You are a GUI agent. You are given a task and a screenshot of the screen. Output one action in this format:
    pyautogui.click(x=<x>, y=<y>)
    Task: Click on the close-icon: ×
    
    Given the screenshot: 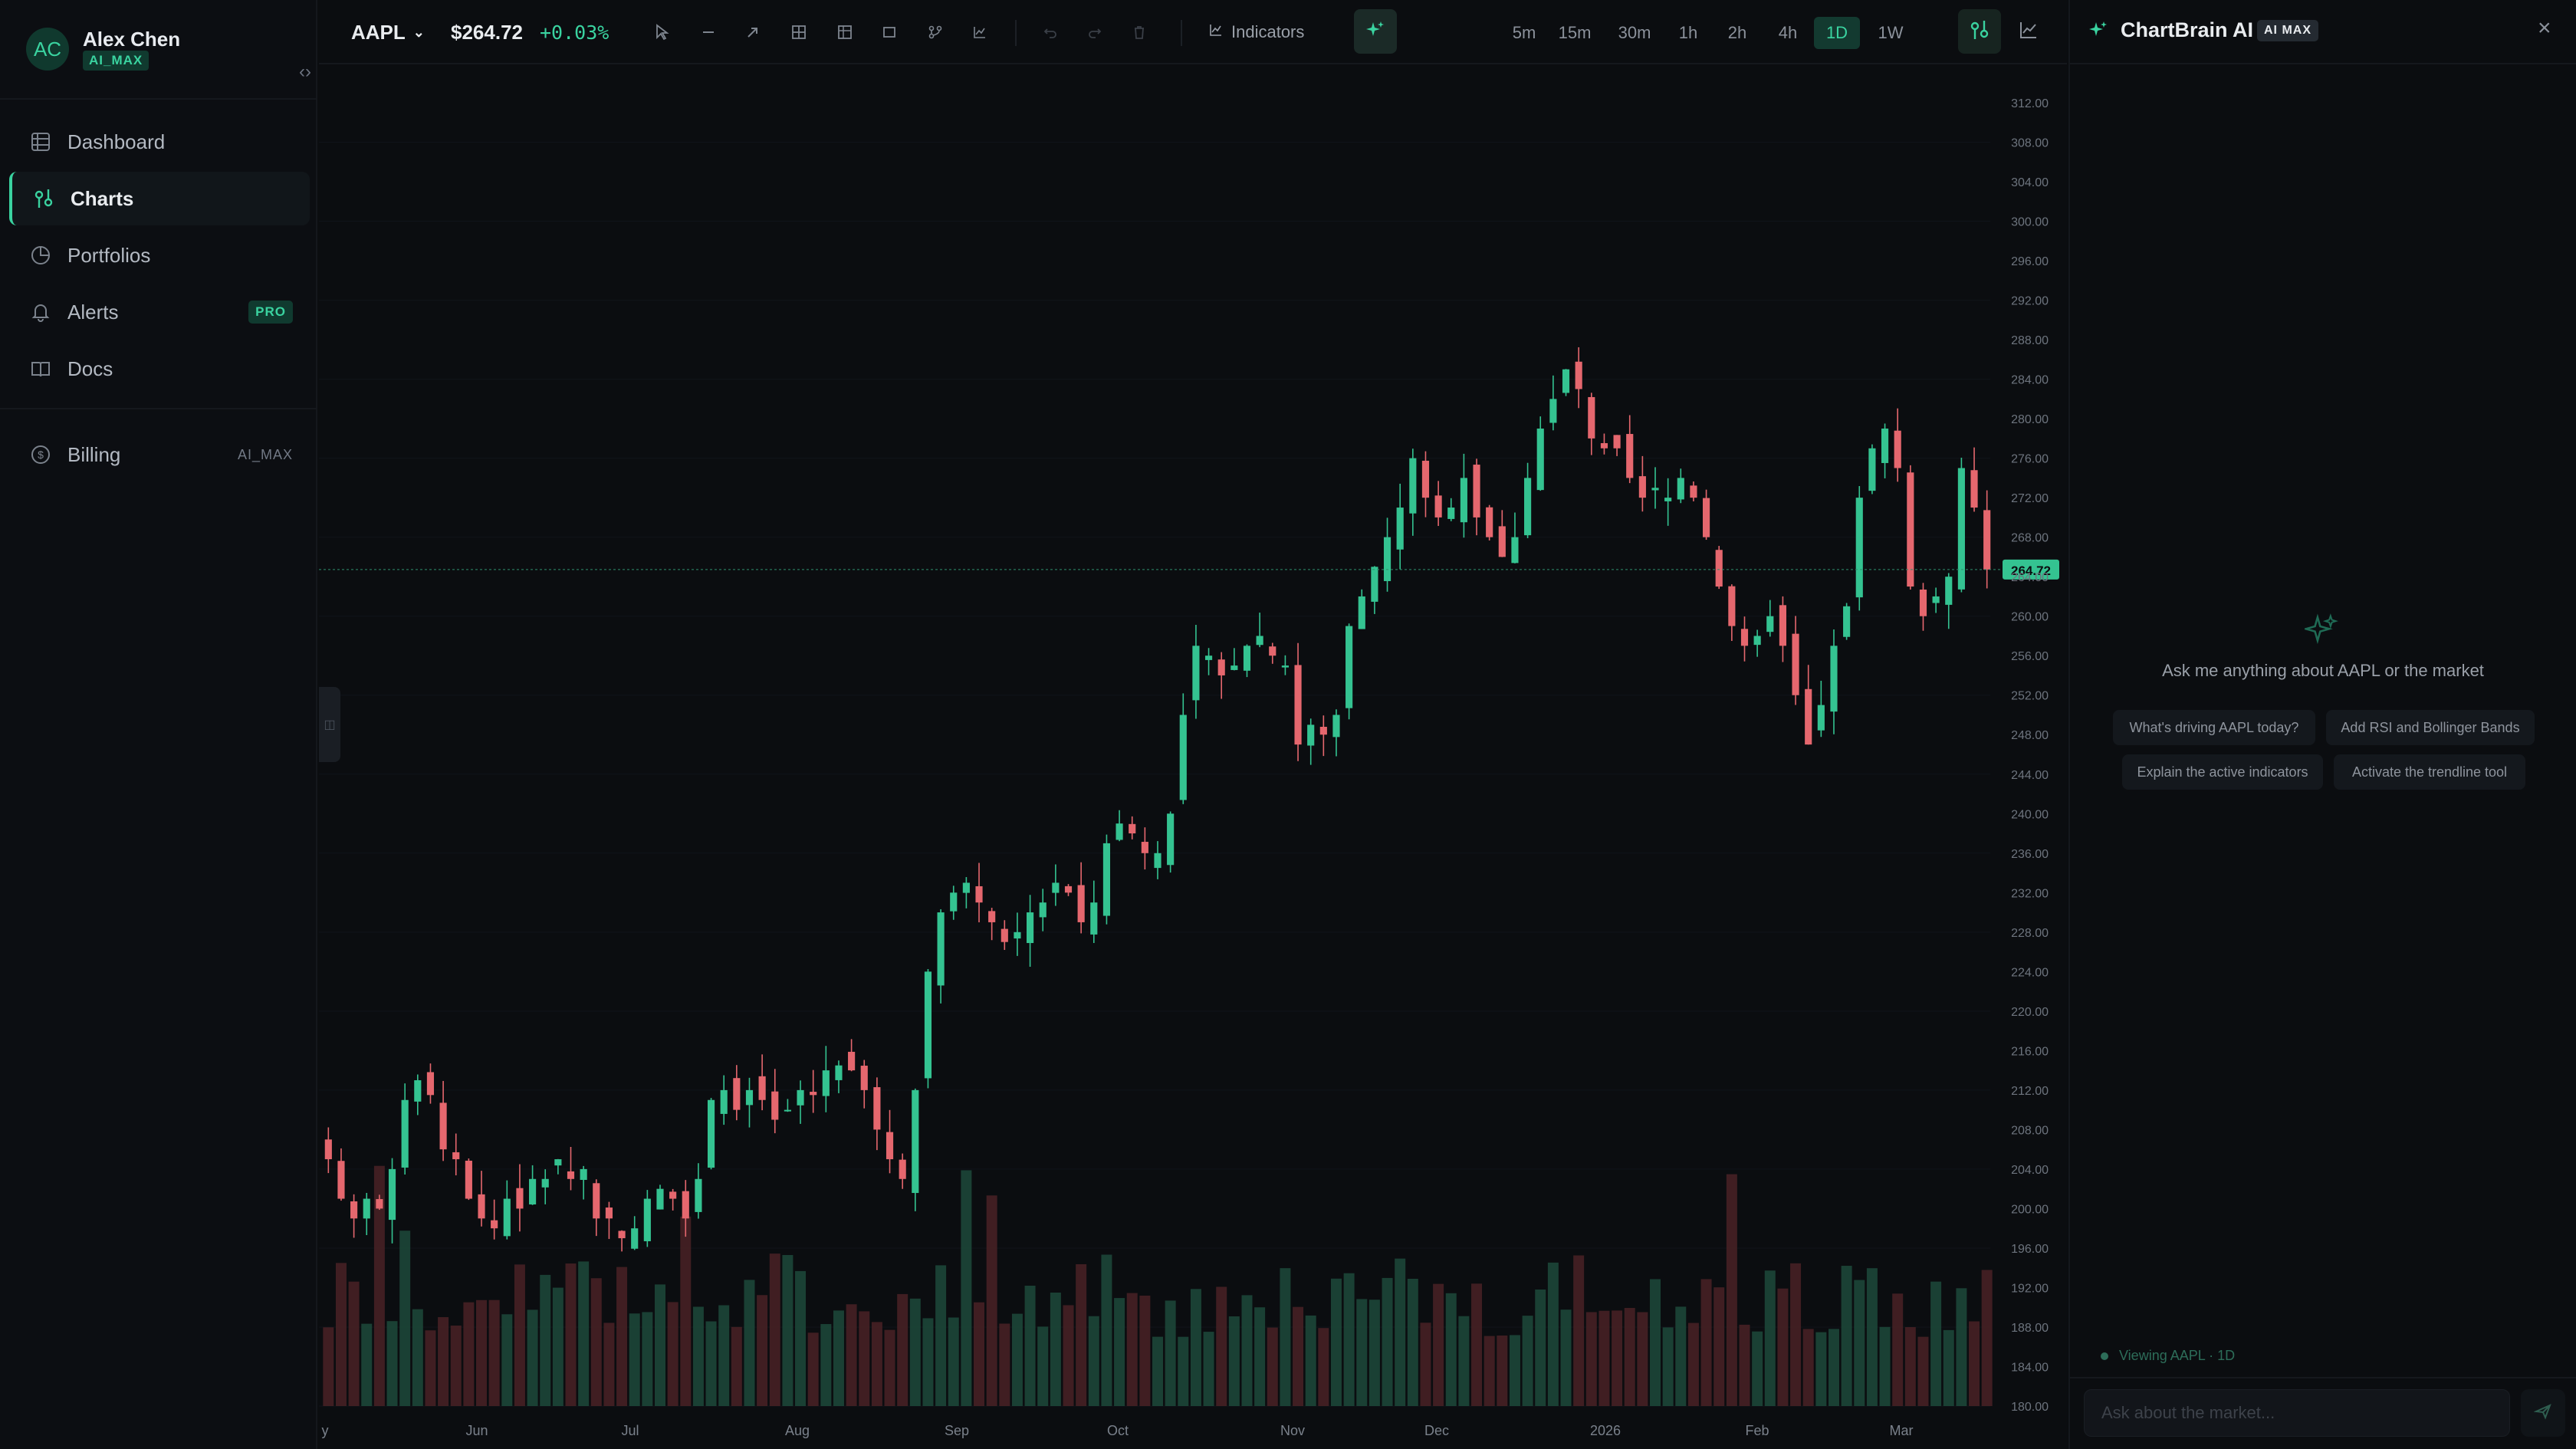 What is the action you would take?
    pyautogui.click(x=2545, y=28)
    